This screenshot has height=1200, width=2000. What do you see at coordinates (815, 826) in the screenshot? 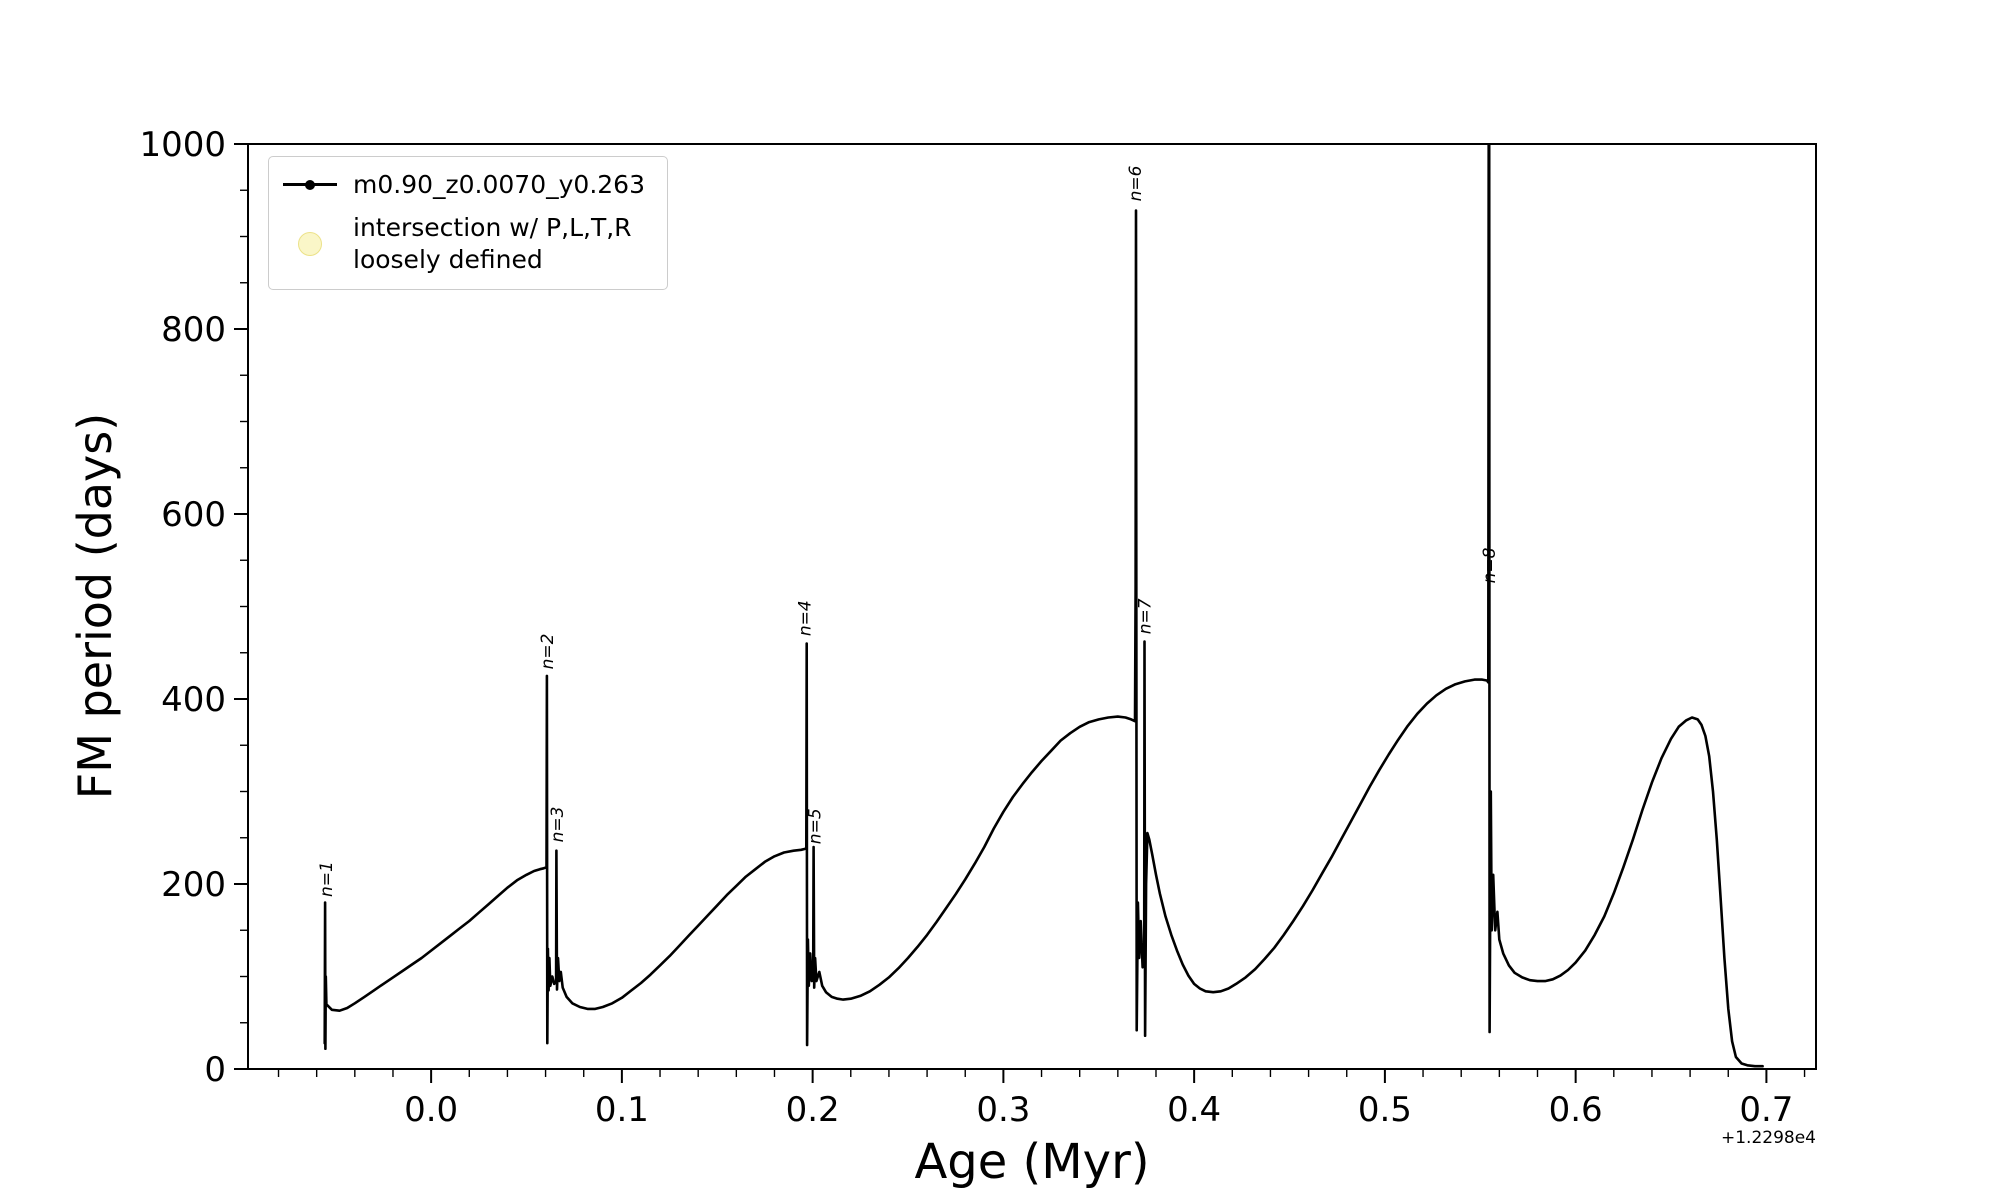
I see `spike-annotation: n=5` at bounding box center [815, 826].